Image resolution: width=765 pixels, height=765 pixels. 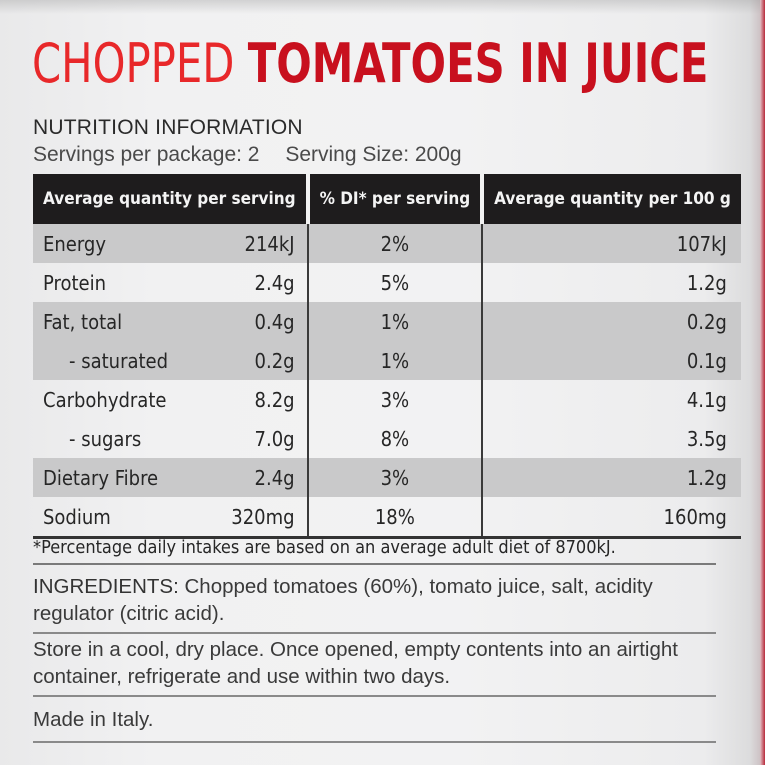 I want to click on nutrient-name: Sodium, so click(x=120, y=518).